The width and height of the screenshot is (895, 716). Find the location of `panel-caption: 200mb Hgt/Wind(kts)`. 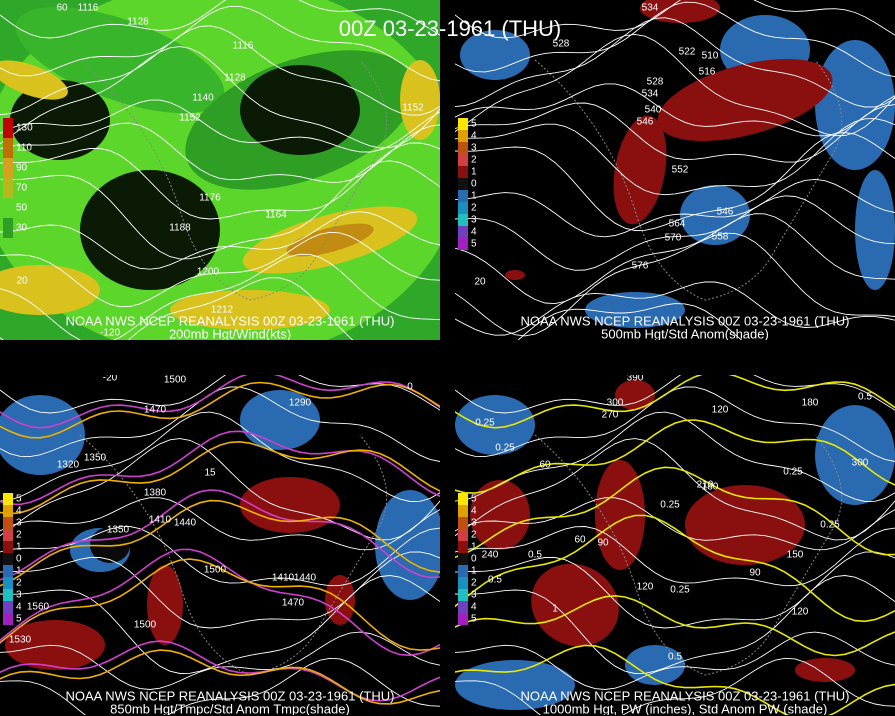

panel-caption: 200mb Hgt/Wind(kts) is located at coordinates (230, 333).